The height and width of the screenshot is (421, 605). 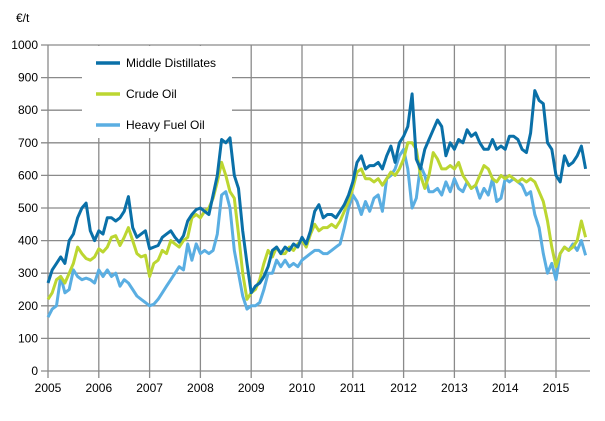 I want to click on x-tick-label: 2006, so click(x=98, y=388).